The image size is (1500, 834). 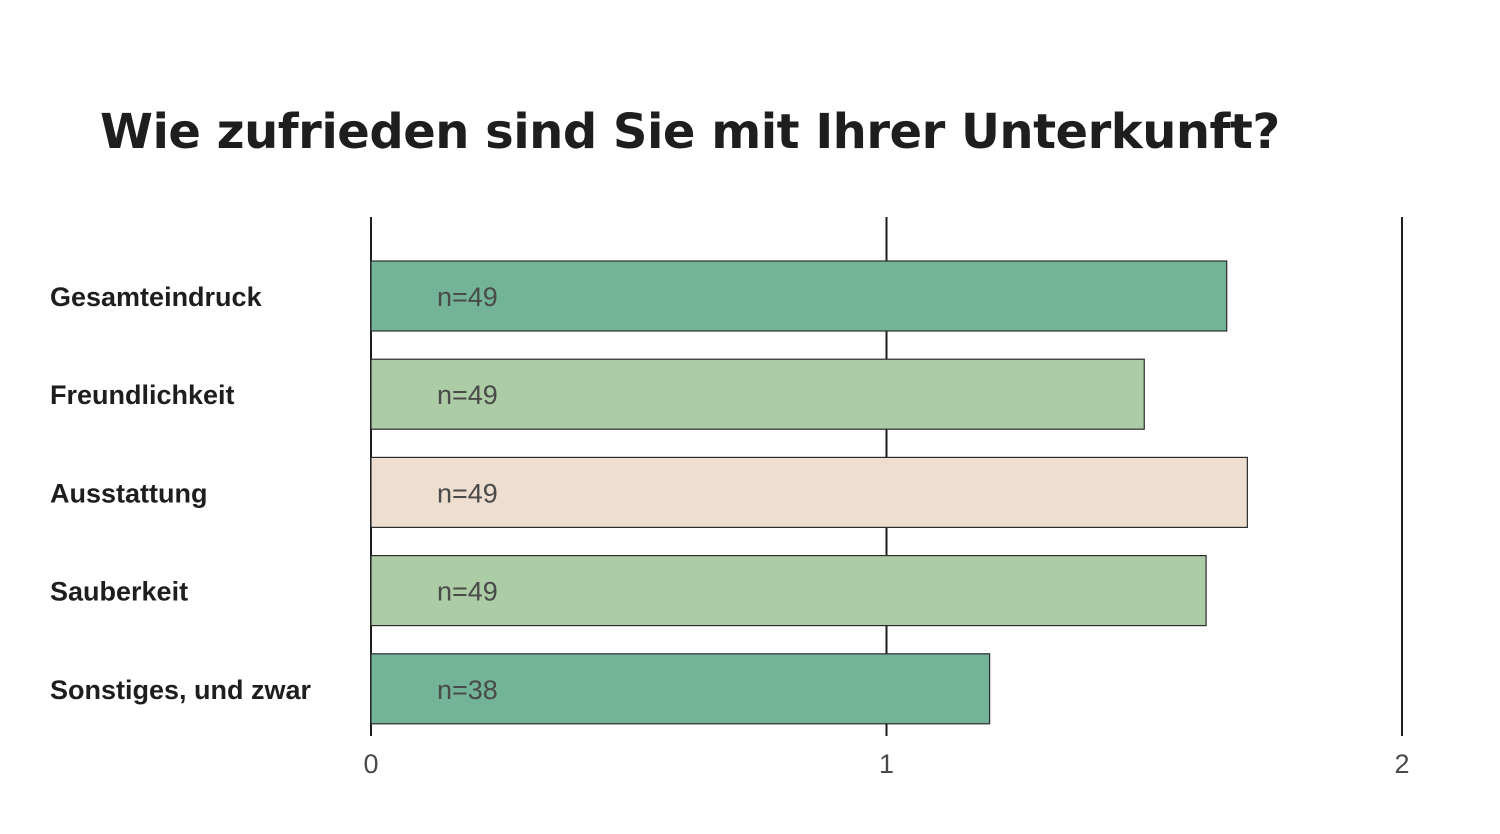 I want to click on tick-label-2: 2, so click(x=1401, y=764).